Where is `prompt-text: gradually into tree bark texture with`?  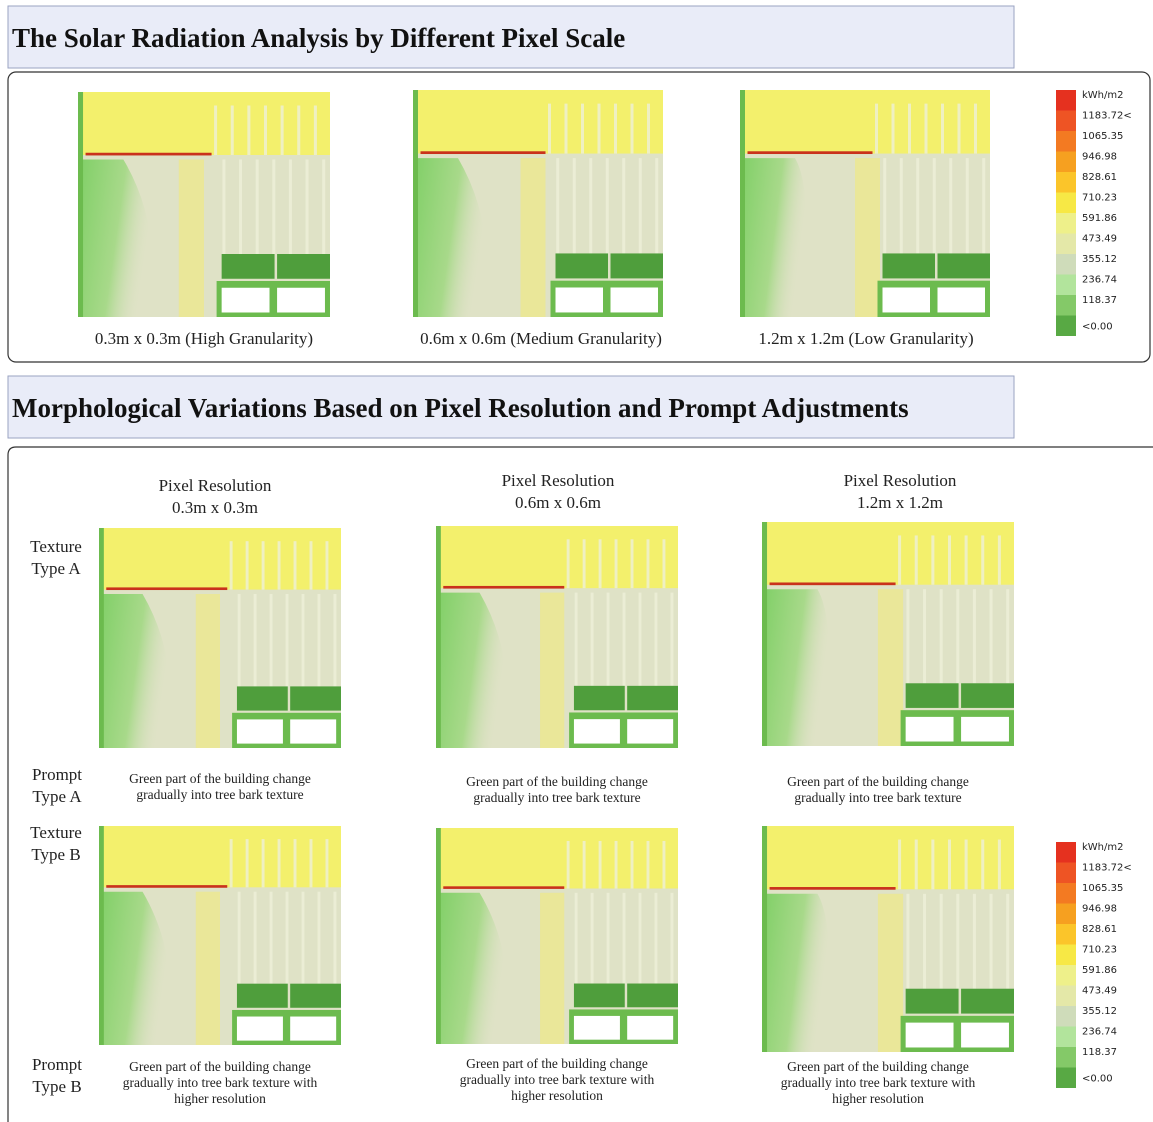
prompt-text: gradually into tree bark texture with is located at coordinates (220, 1082).